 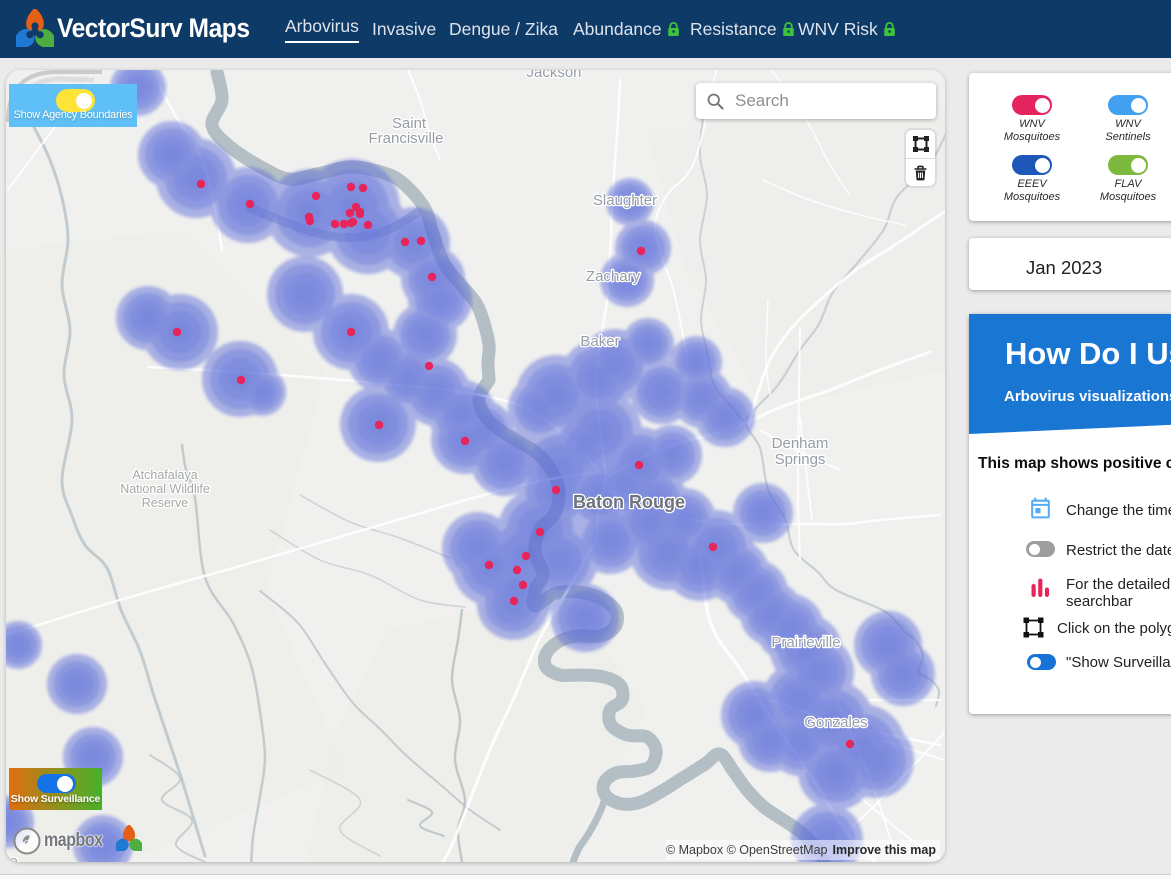 What do you see at coordinates (165, 503) in the screenshot?
I see `svg-text: Reserve` at bounding box center [165, 503].